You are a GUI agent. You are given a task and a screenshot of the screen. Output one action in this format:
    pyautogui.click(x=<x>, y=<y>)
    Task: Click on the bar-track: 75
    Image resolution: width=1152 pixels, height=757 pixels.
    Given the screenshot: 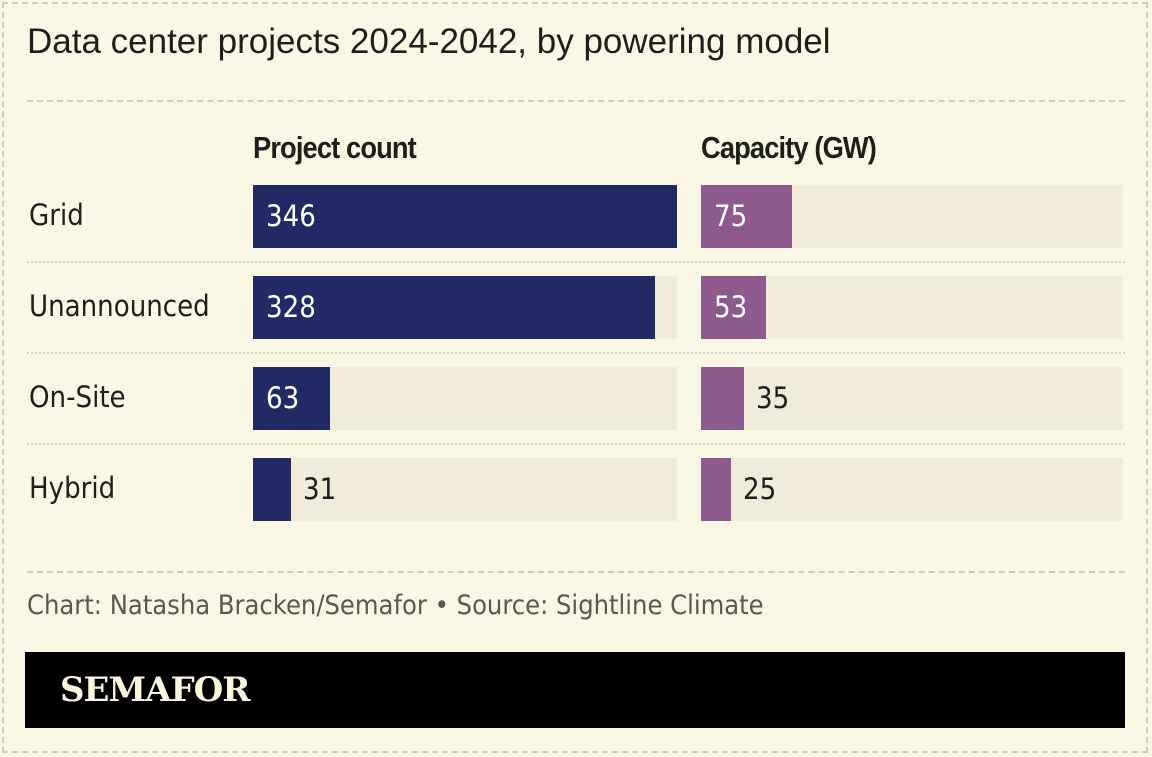 What is the action you would take?
    pyautogui.click(x=912, y=216)
    